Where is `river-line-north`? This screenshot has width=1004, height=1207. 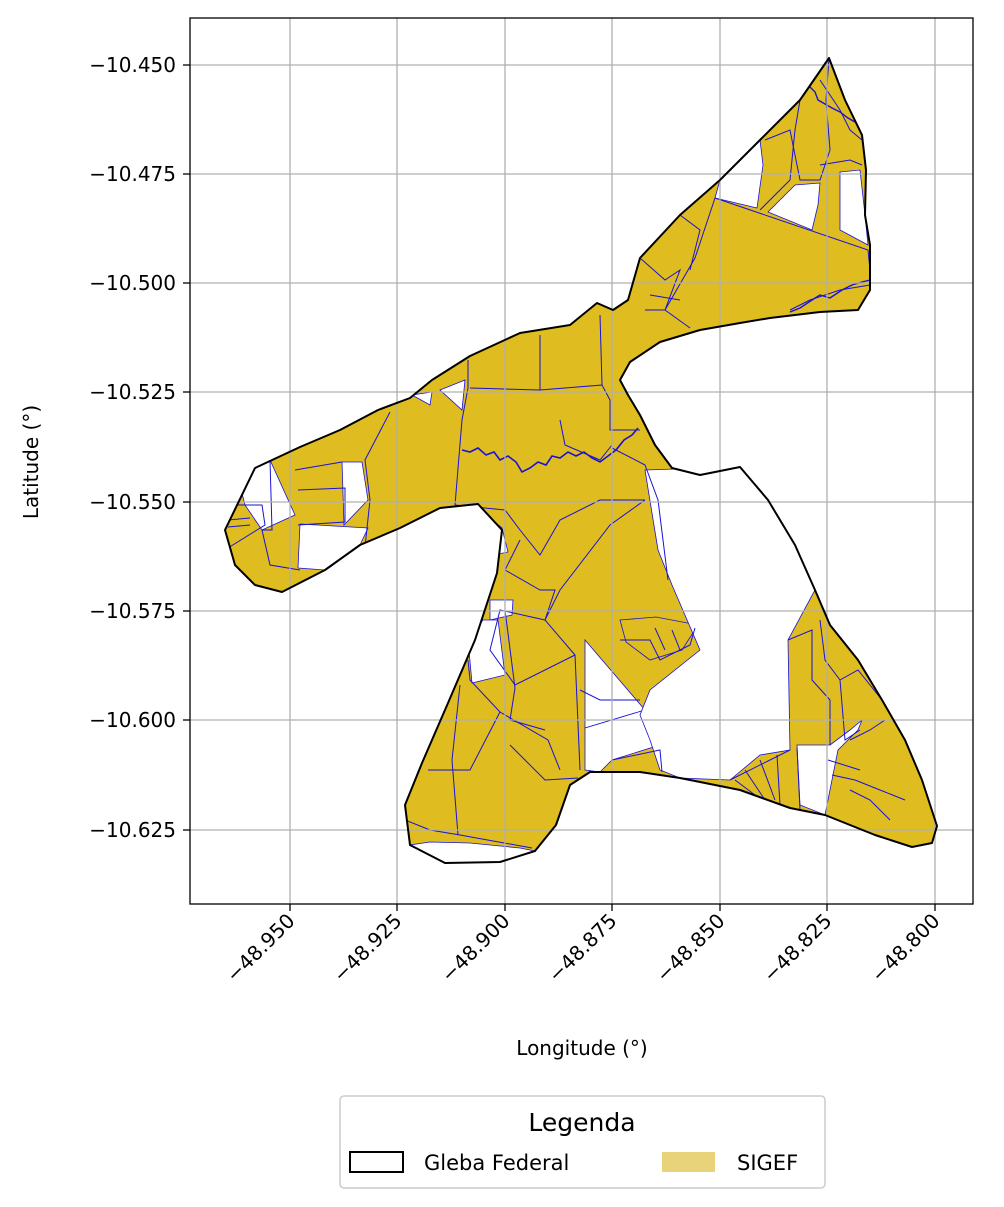
river-line-north is located at coordinates (831, 103).